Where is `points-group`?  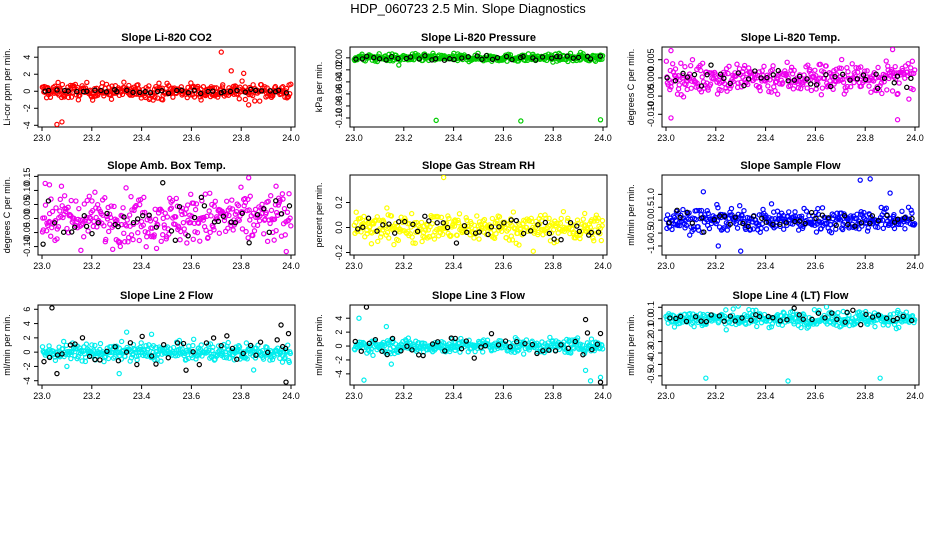
points-group is located at coordinates (166, 88).